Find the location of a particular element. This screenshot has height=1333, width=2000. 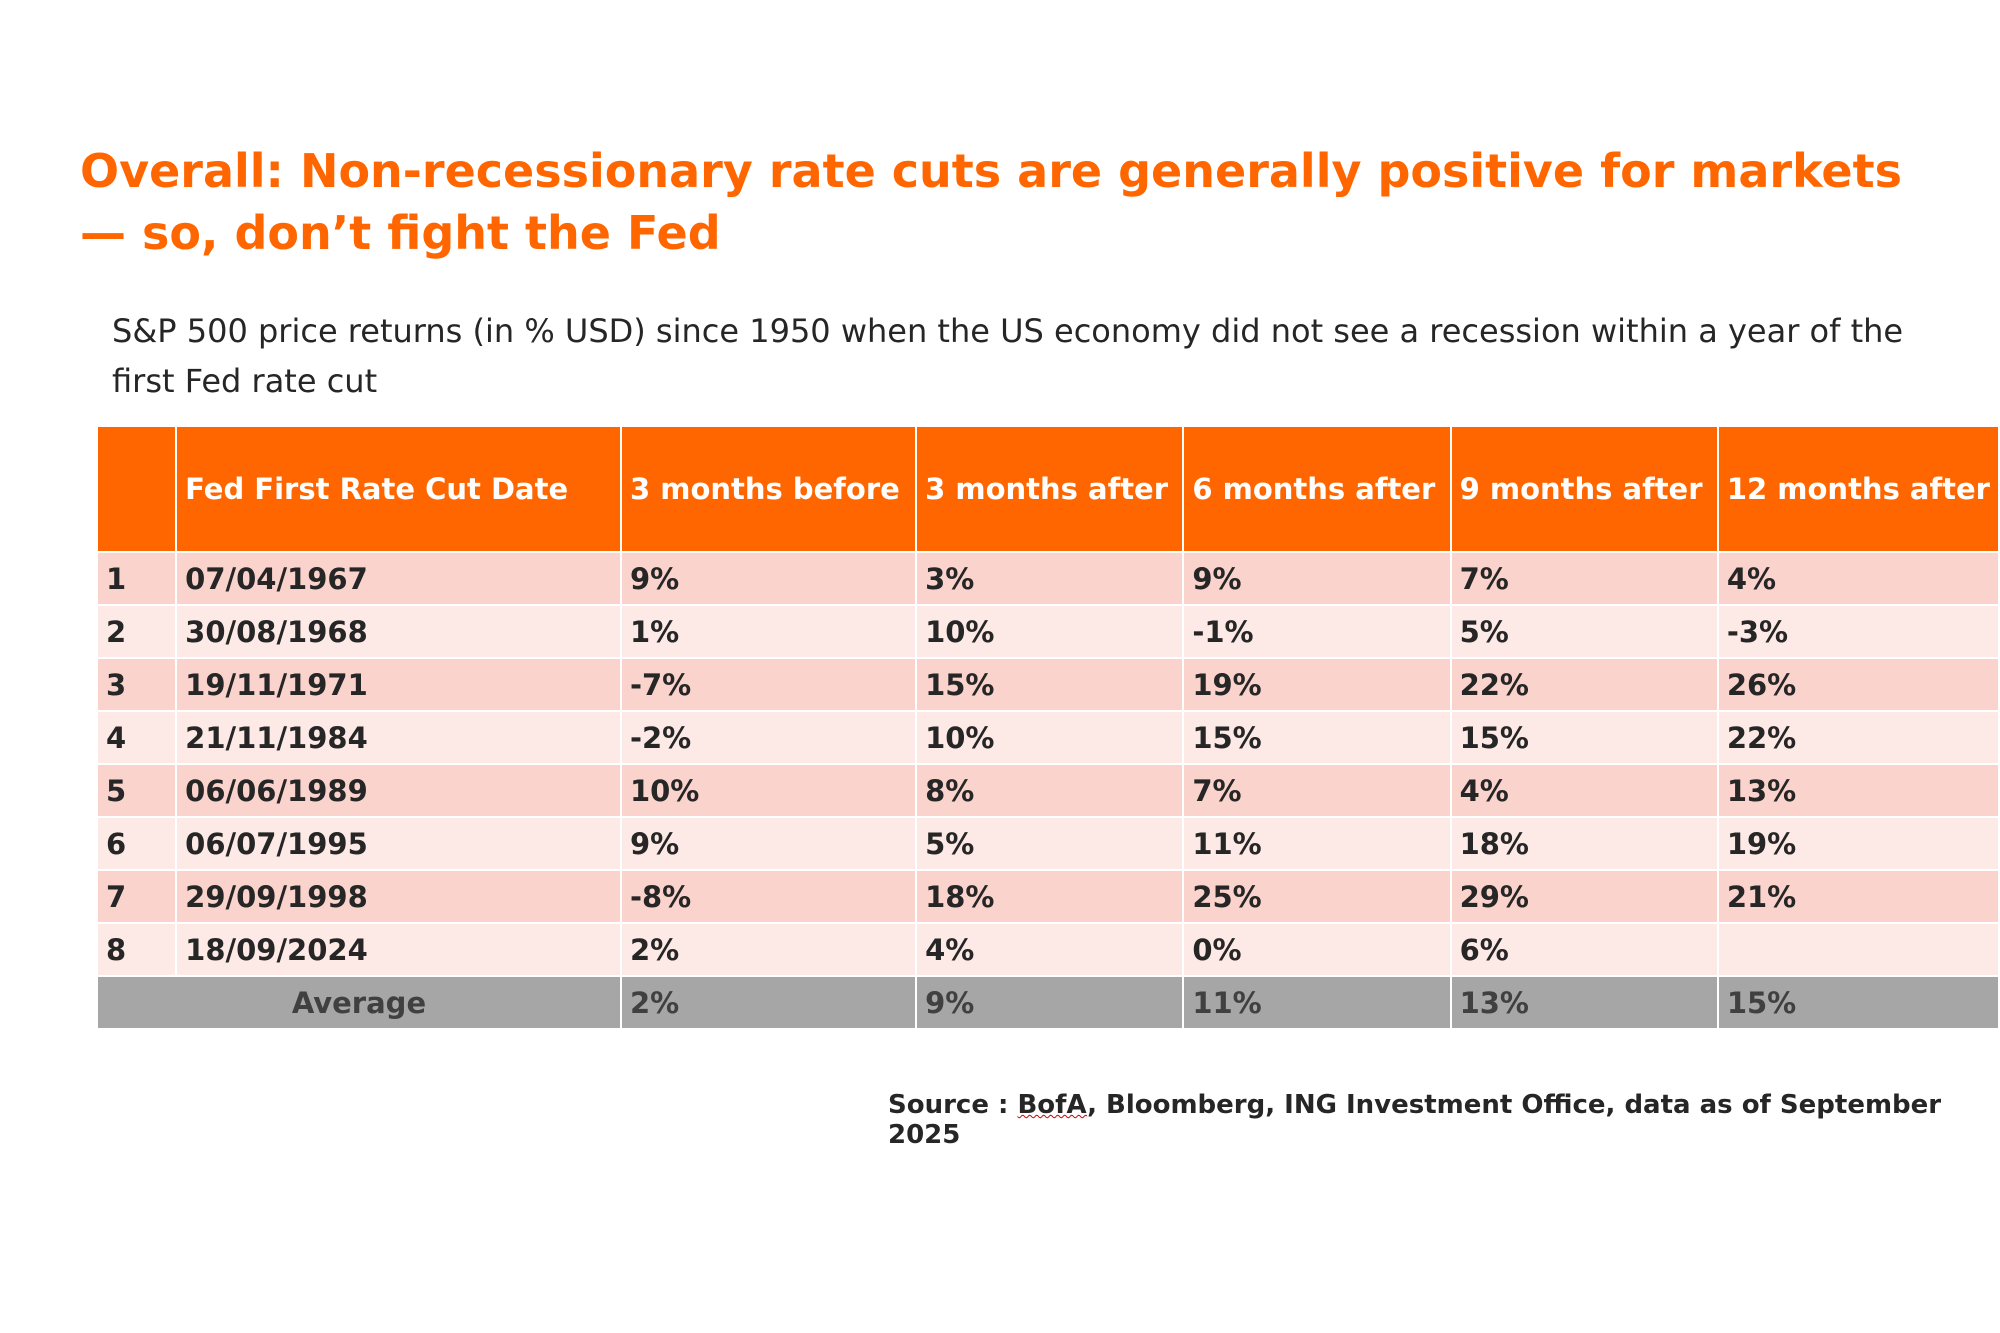

cell-3m-after: 5% is located at coordinates (1050, 843).